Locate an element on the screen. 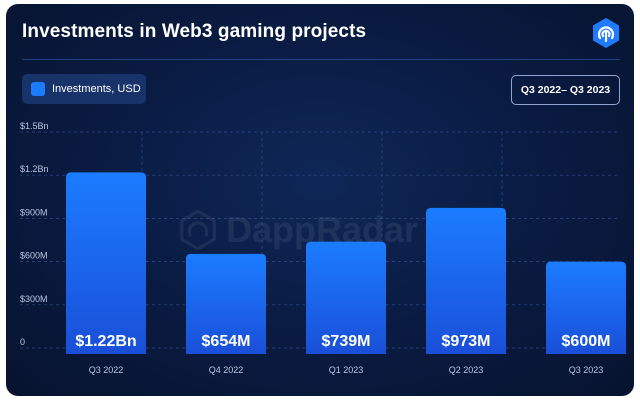 The height and width of the screenshot is (407, 640). header-divider is located at coordinates (321, 59).